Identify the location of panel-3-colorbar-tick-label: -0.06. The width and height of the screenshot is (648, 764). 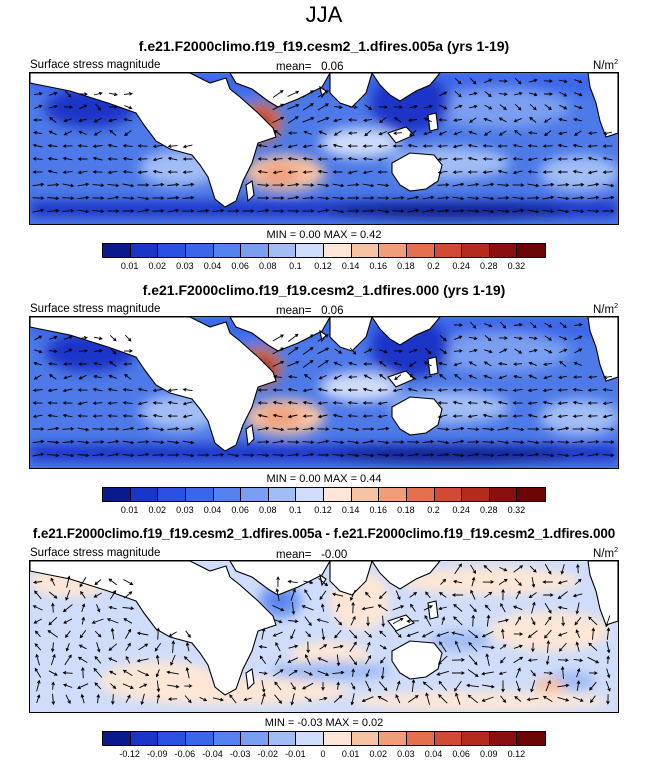
(185, 754).